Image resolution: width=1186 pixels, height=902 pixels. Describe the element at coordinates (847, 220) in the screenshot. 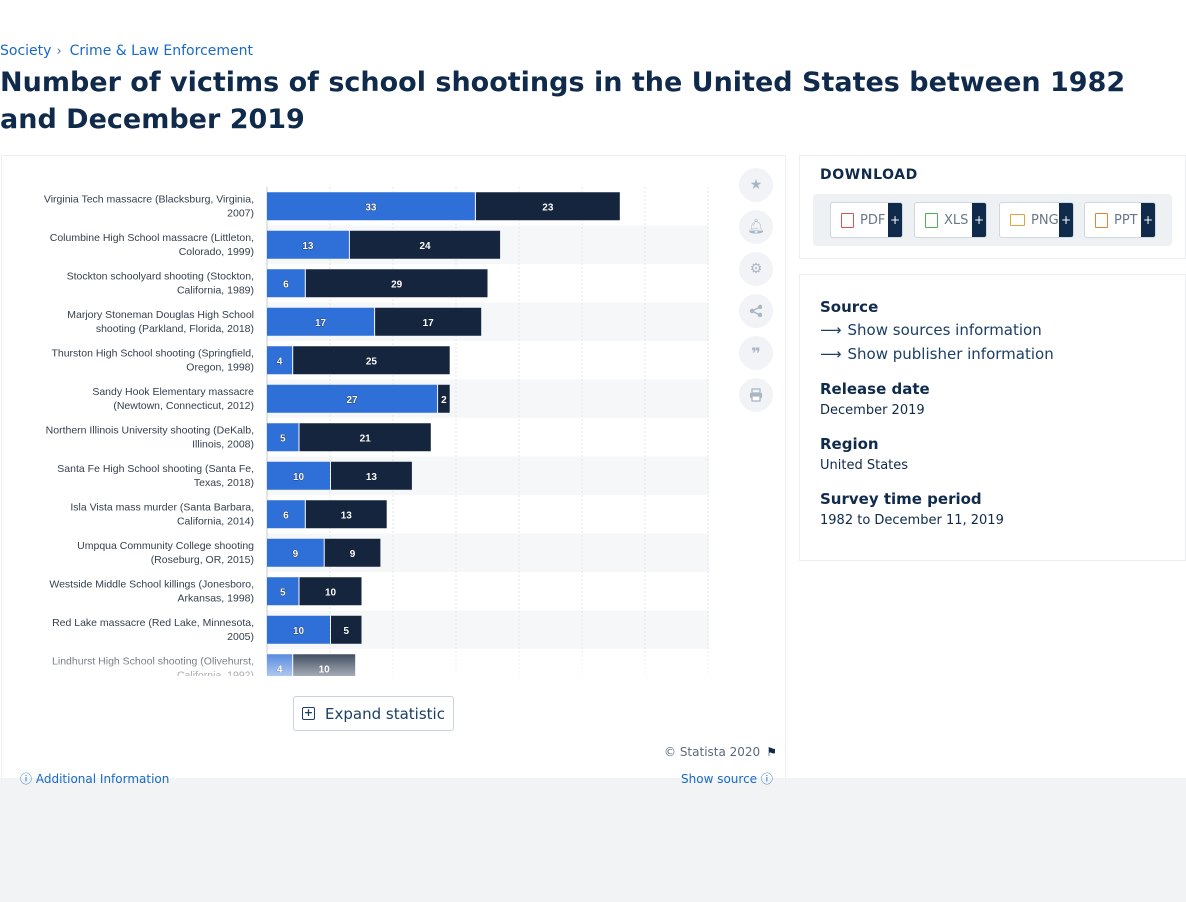

I see `pdf-file-icon` at that location.